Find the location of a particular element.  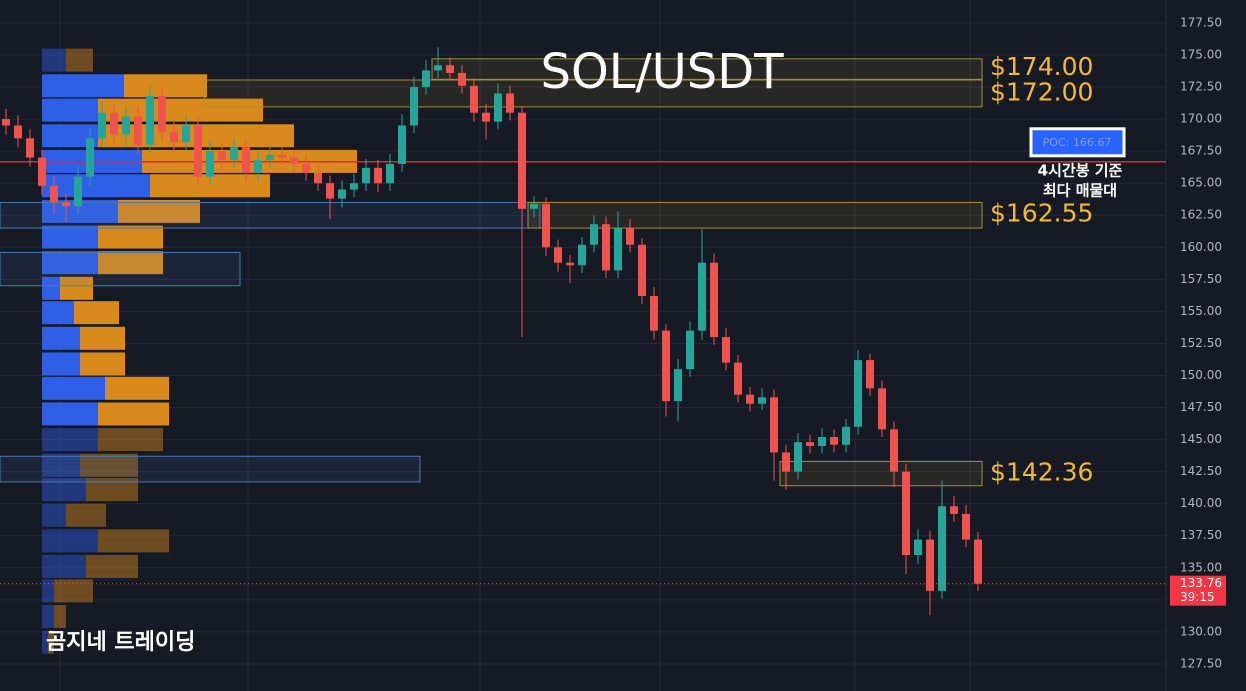

y-tick-label: 157.50 is located at coordinates (1201, 279).